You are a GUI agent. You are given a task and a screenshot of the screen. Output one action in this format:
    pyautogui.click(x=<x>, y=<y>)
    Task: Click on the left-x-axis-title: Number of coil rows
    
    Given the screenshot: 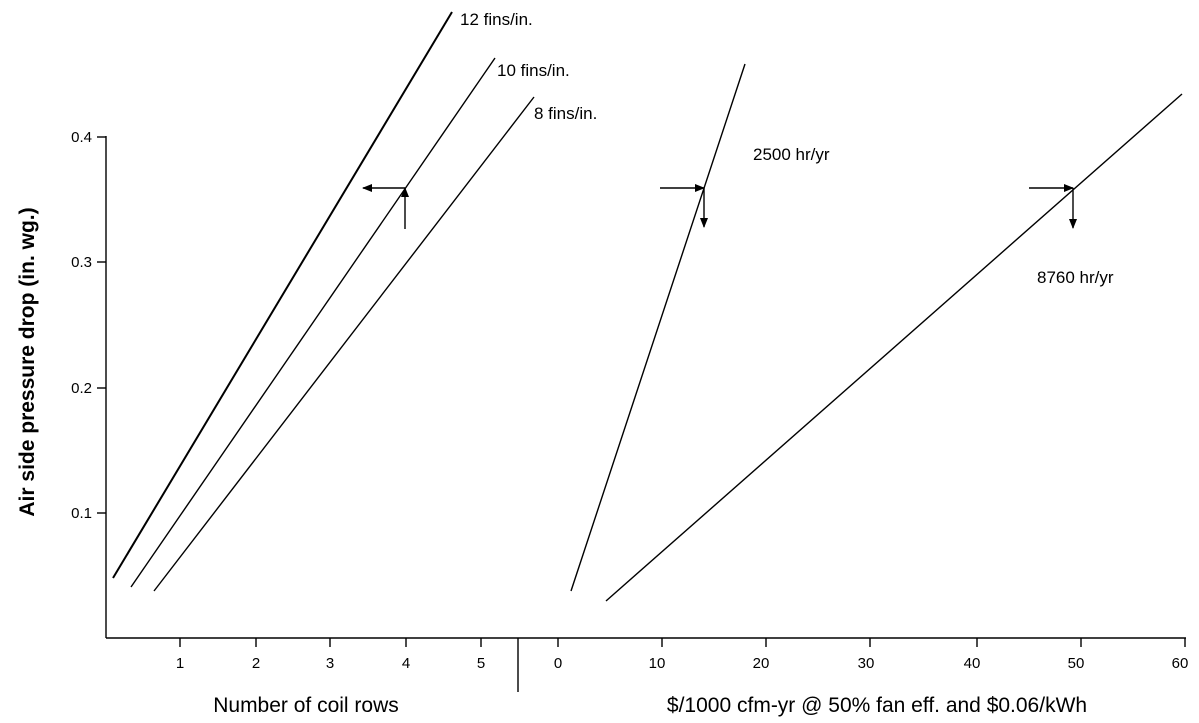 What is the action you would take?
    pyautogui.click(x=306, y=705)
    